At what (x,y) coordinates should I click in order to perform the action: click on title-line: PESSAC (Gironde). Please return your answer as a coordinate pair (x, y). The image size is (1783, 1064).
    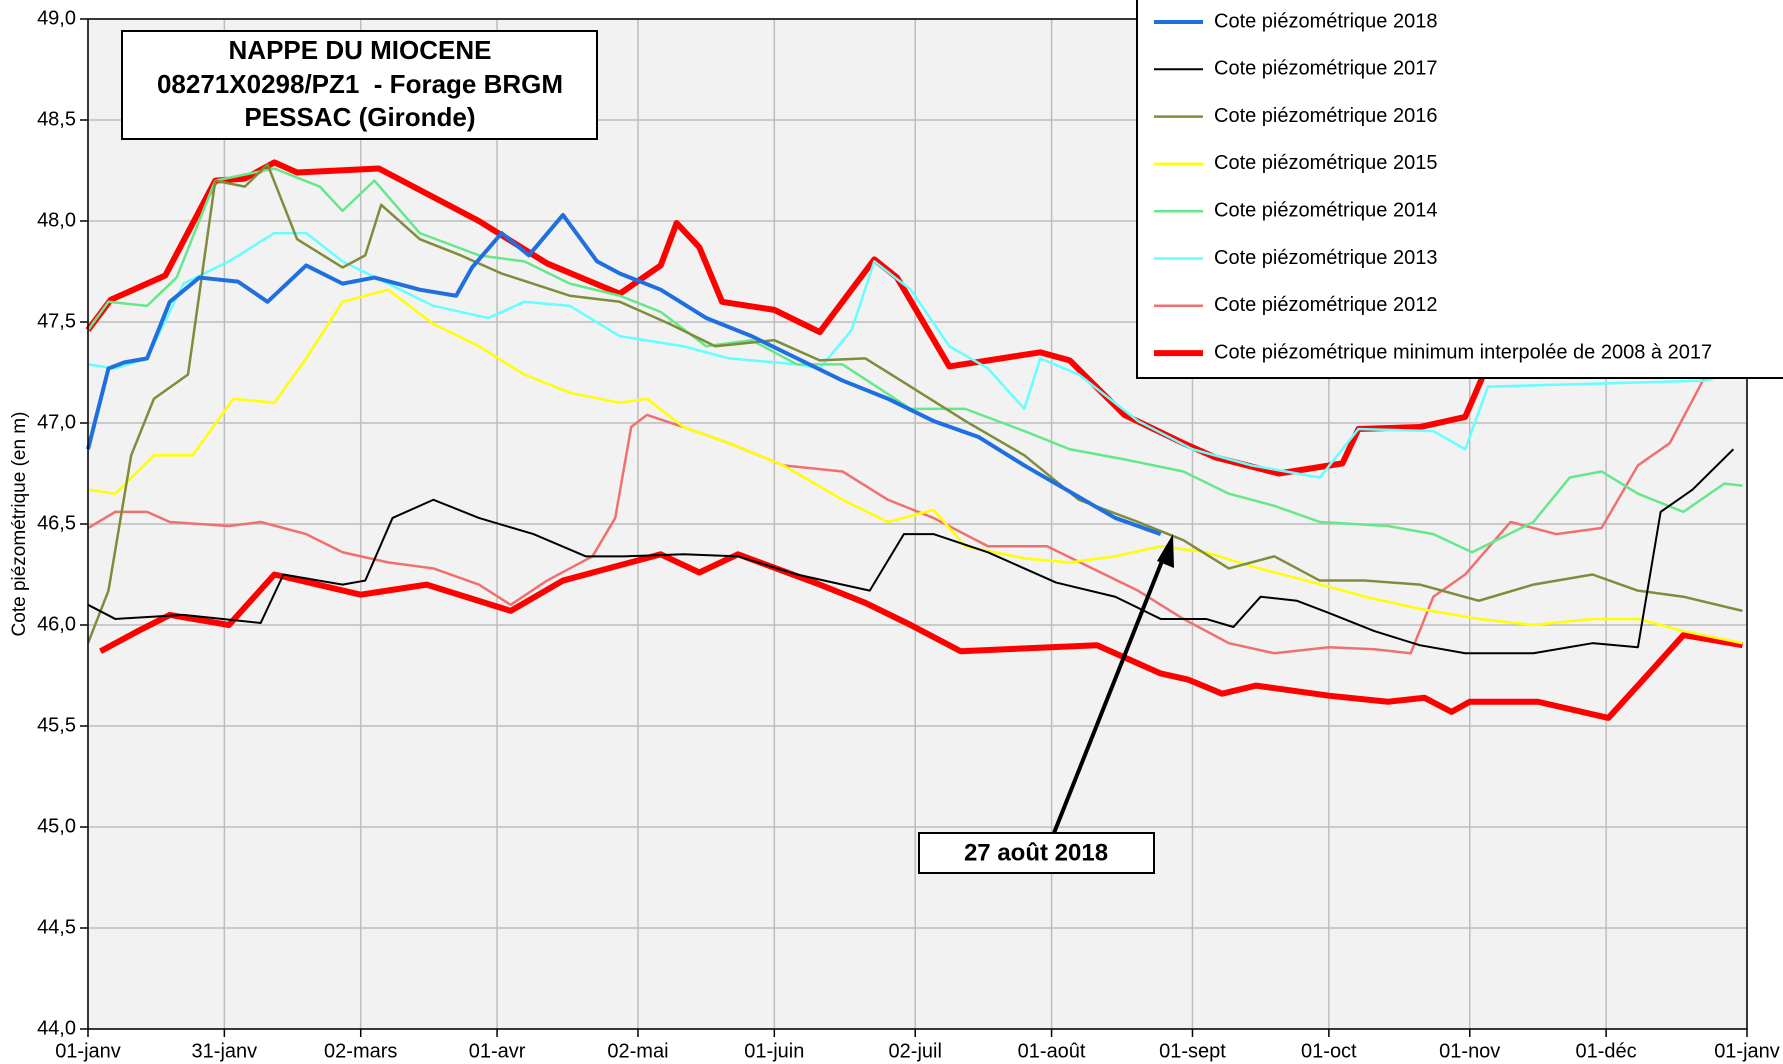
    Looking at the image, I should click on (359, 117).